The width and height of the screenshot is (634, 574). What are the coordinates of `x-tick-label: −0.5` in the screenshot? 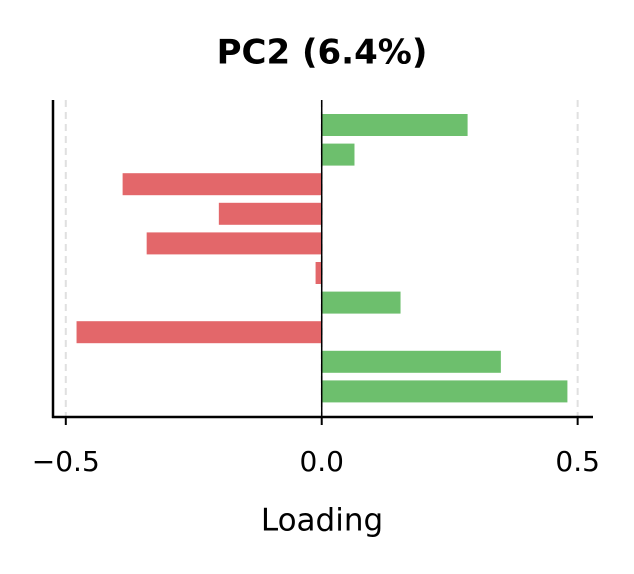 It's located at (66, 461).